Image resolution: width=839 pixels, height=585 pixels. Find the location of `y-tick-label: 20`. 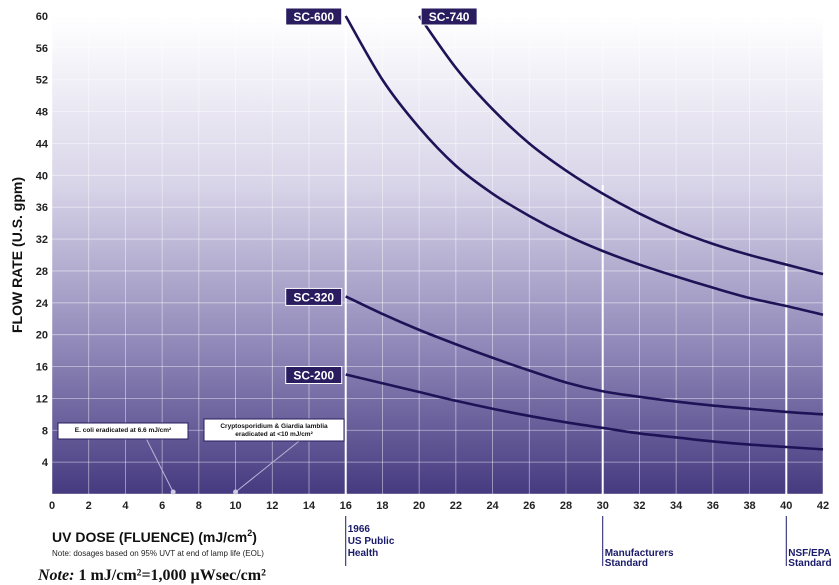

y-tick-label: 20 is located at coordinates (42, 336).